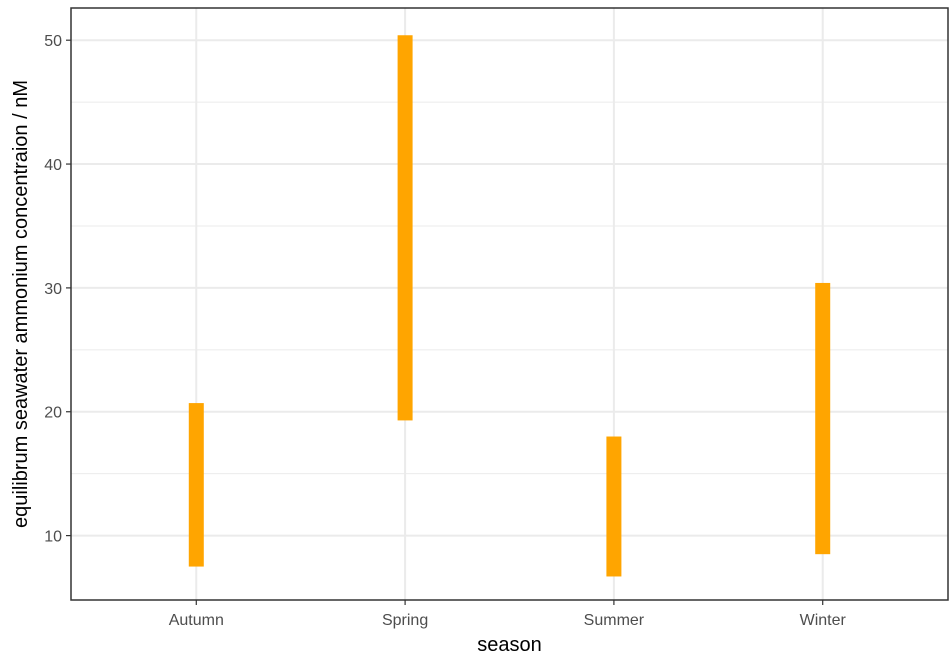 The width and height of the screenshot is (949, 657). Describe the element at coordinates (614, 620) in the screenshot. I see `x-tick-label-summer: Summer` at that location.